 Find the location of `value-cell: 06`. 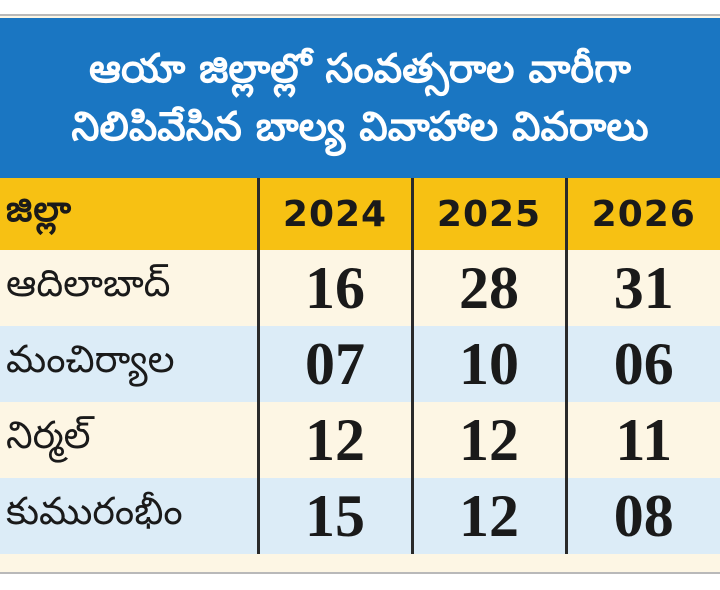

value-cell: 06 is located at coordinates (642, 364).